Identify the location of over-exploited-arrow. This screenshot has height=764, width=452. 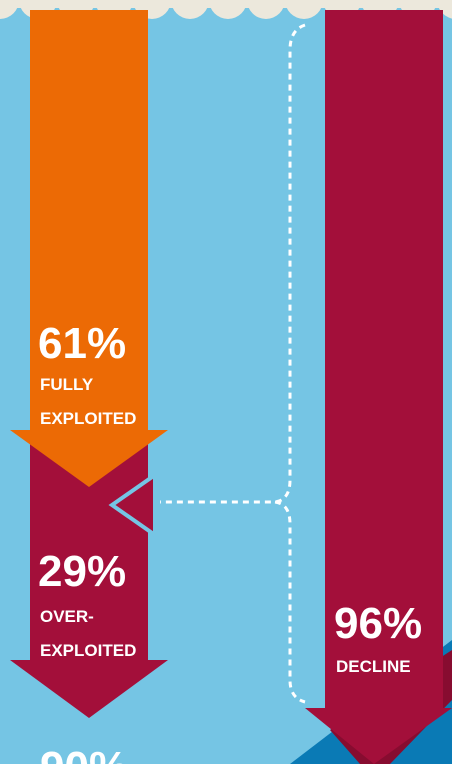
(89, 569).